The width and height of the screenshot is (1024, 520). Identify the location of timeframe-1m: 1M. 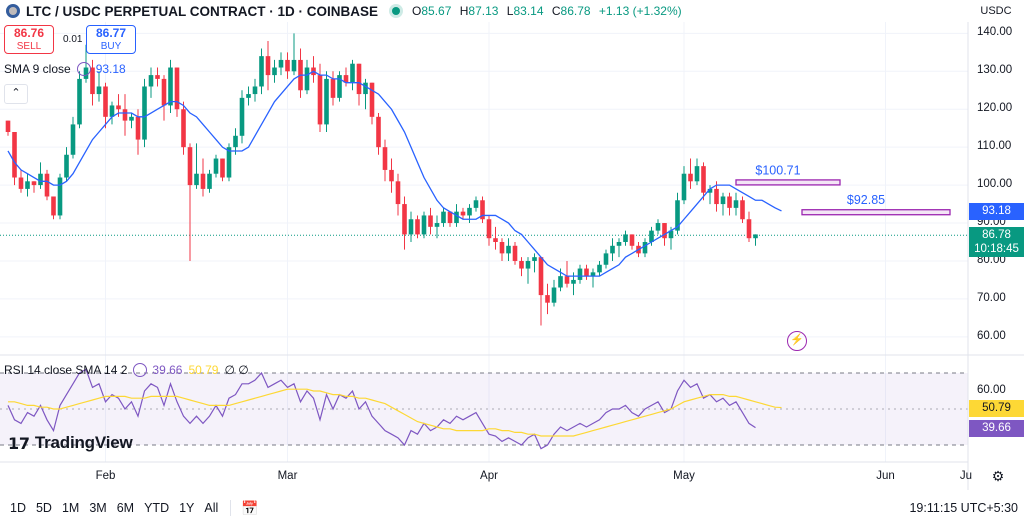
(70, 508).